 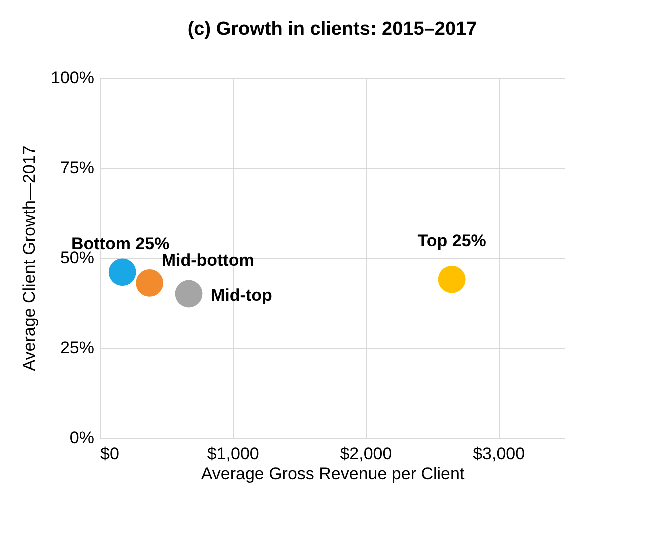 What do you see at coordinates (499, 454) in the screenshot?
I see `x-tick-label: $3,000` at bounding box center [499, 454].